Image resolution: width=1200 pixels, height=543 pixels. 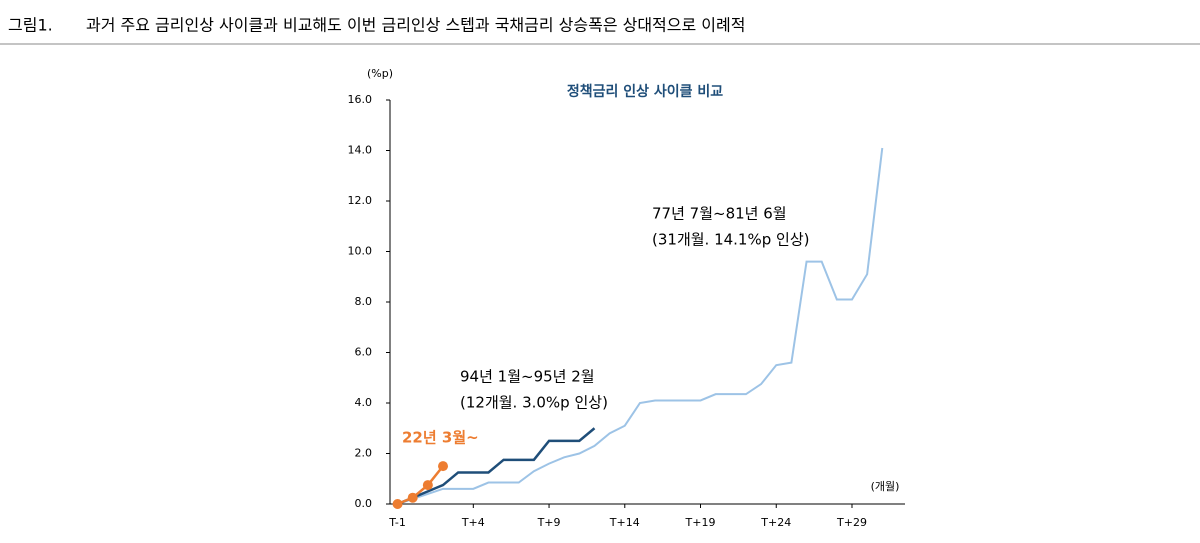 I want to click on annotation: 77년 7월~81년 6월, so click(x=719, y=214).